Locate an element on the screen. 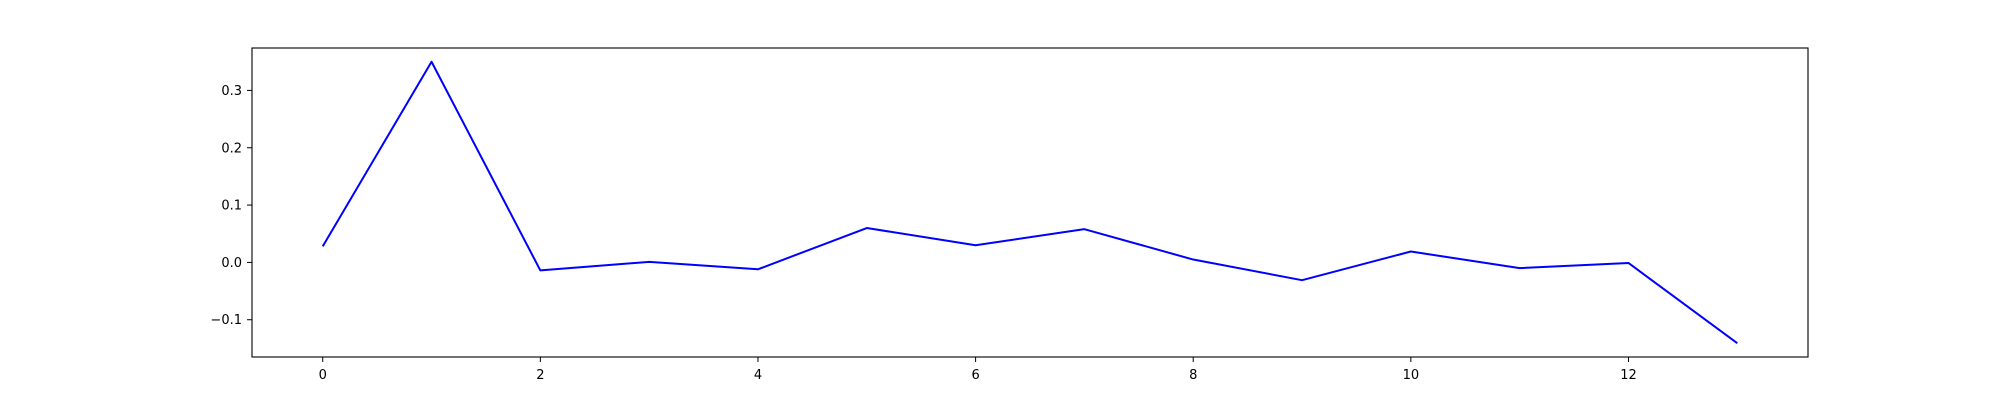  y-tick-label: 0.0 is located at coordinates (231, 263).